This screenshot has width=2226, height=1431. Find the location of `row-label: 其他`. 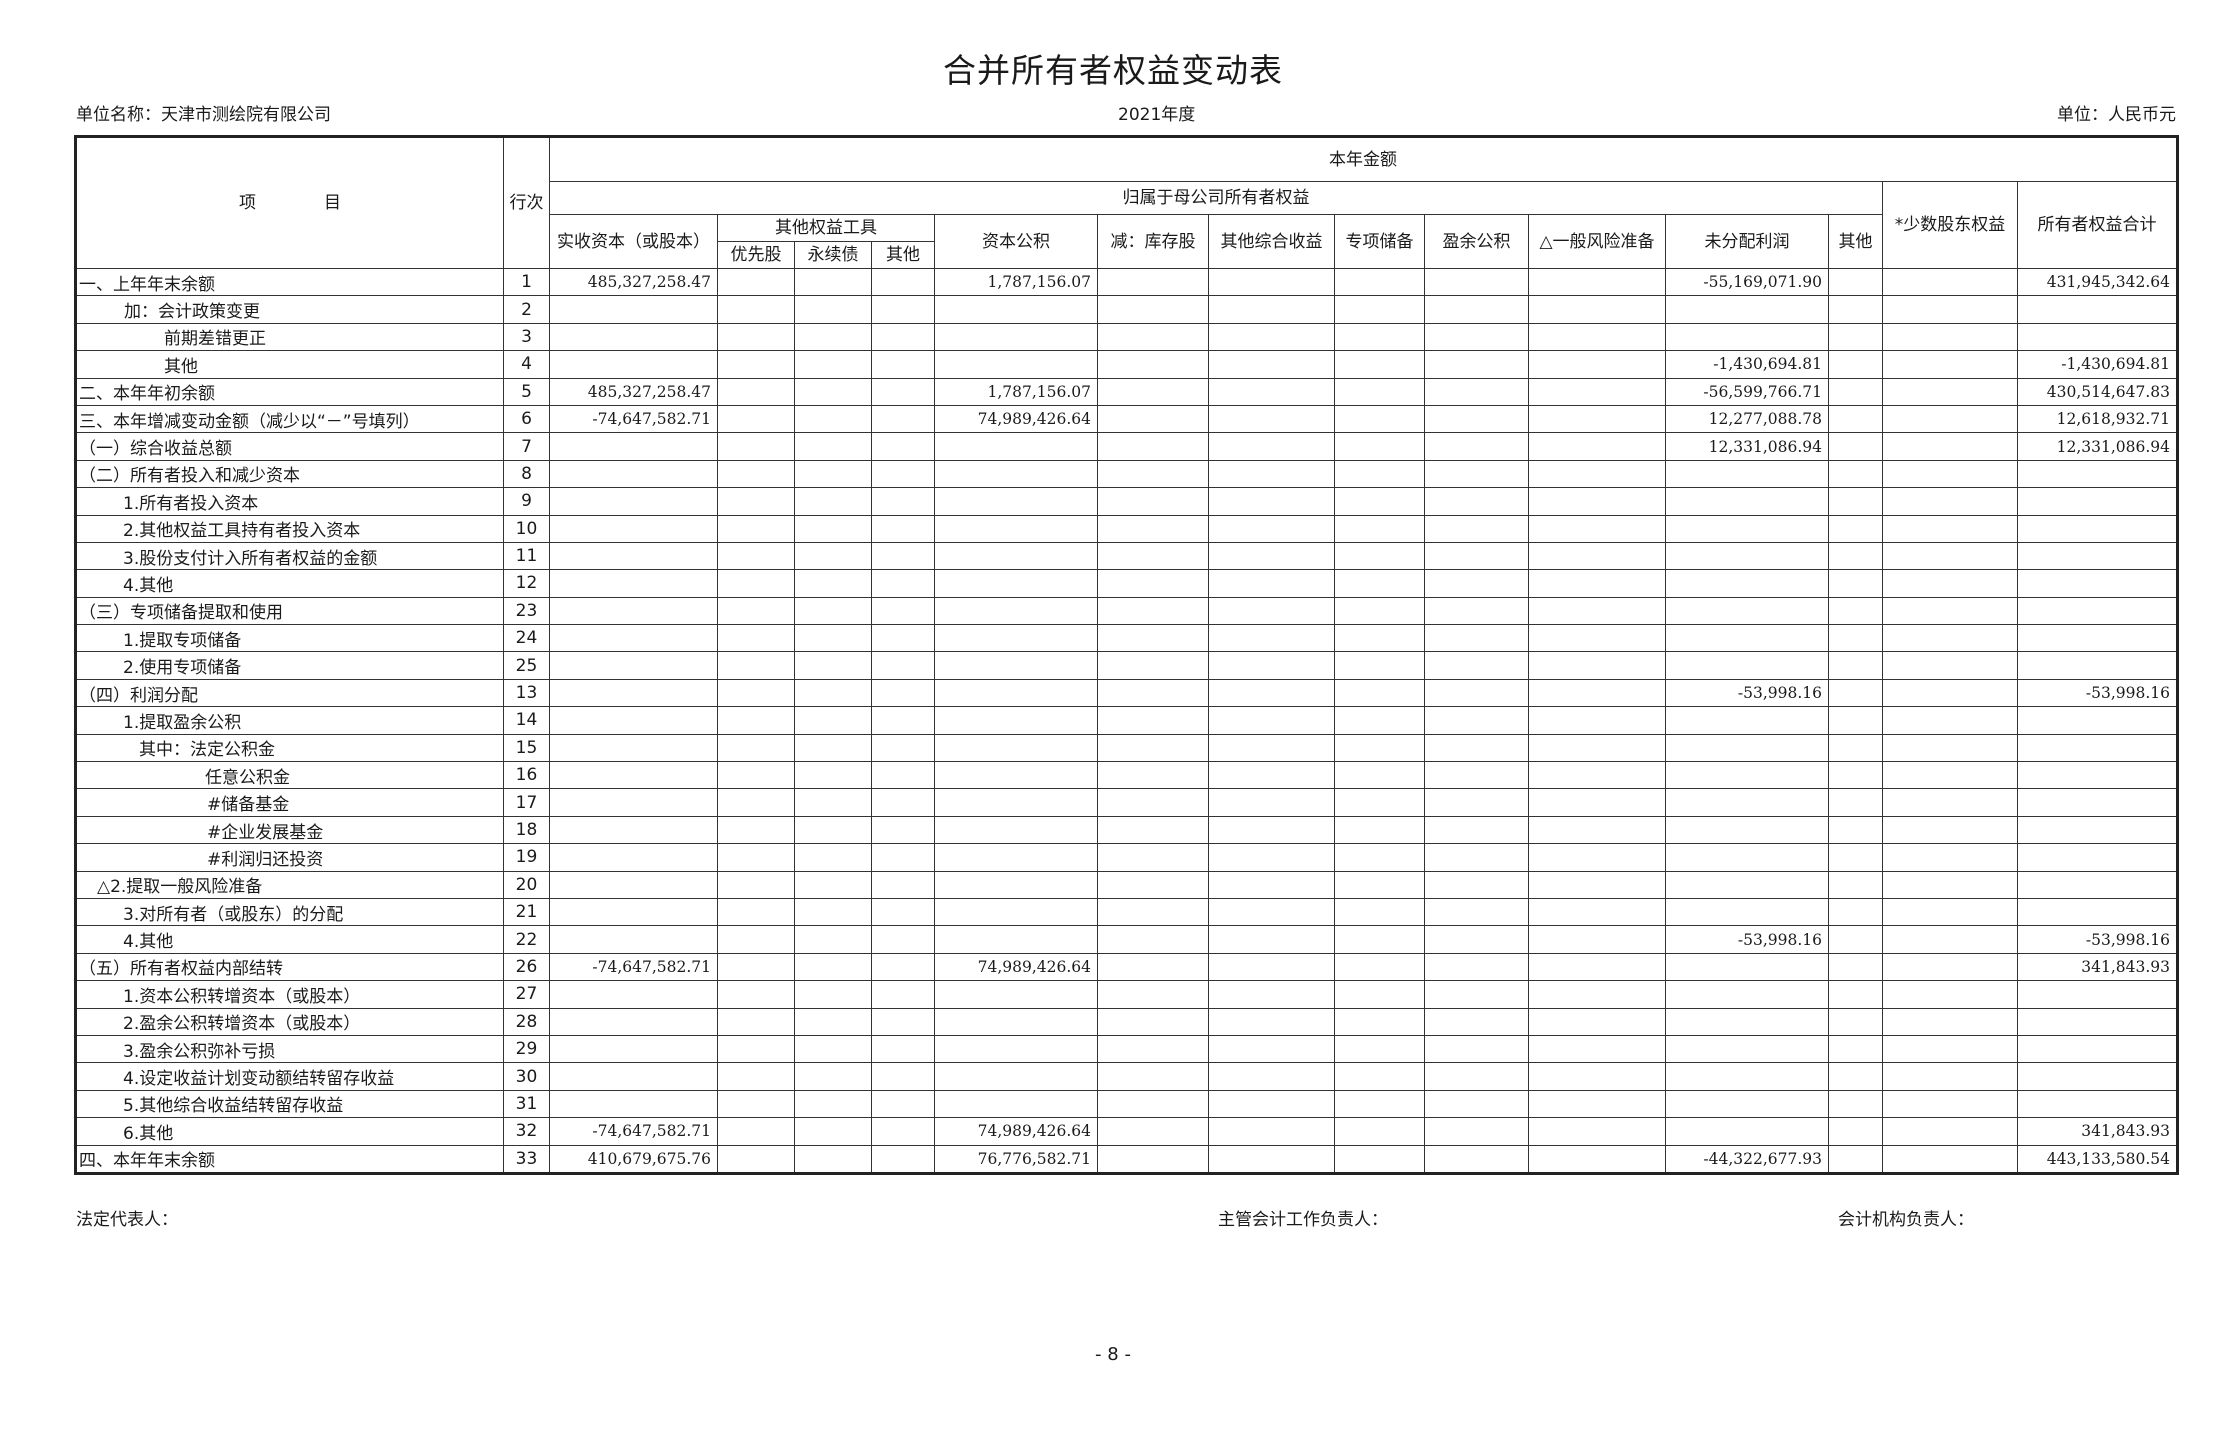

row-label: 其他 is located at coordinates (289, 364).